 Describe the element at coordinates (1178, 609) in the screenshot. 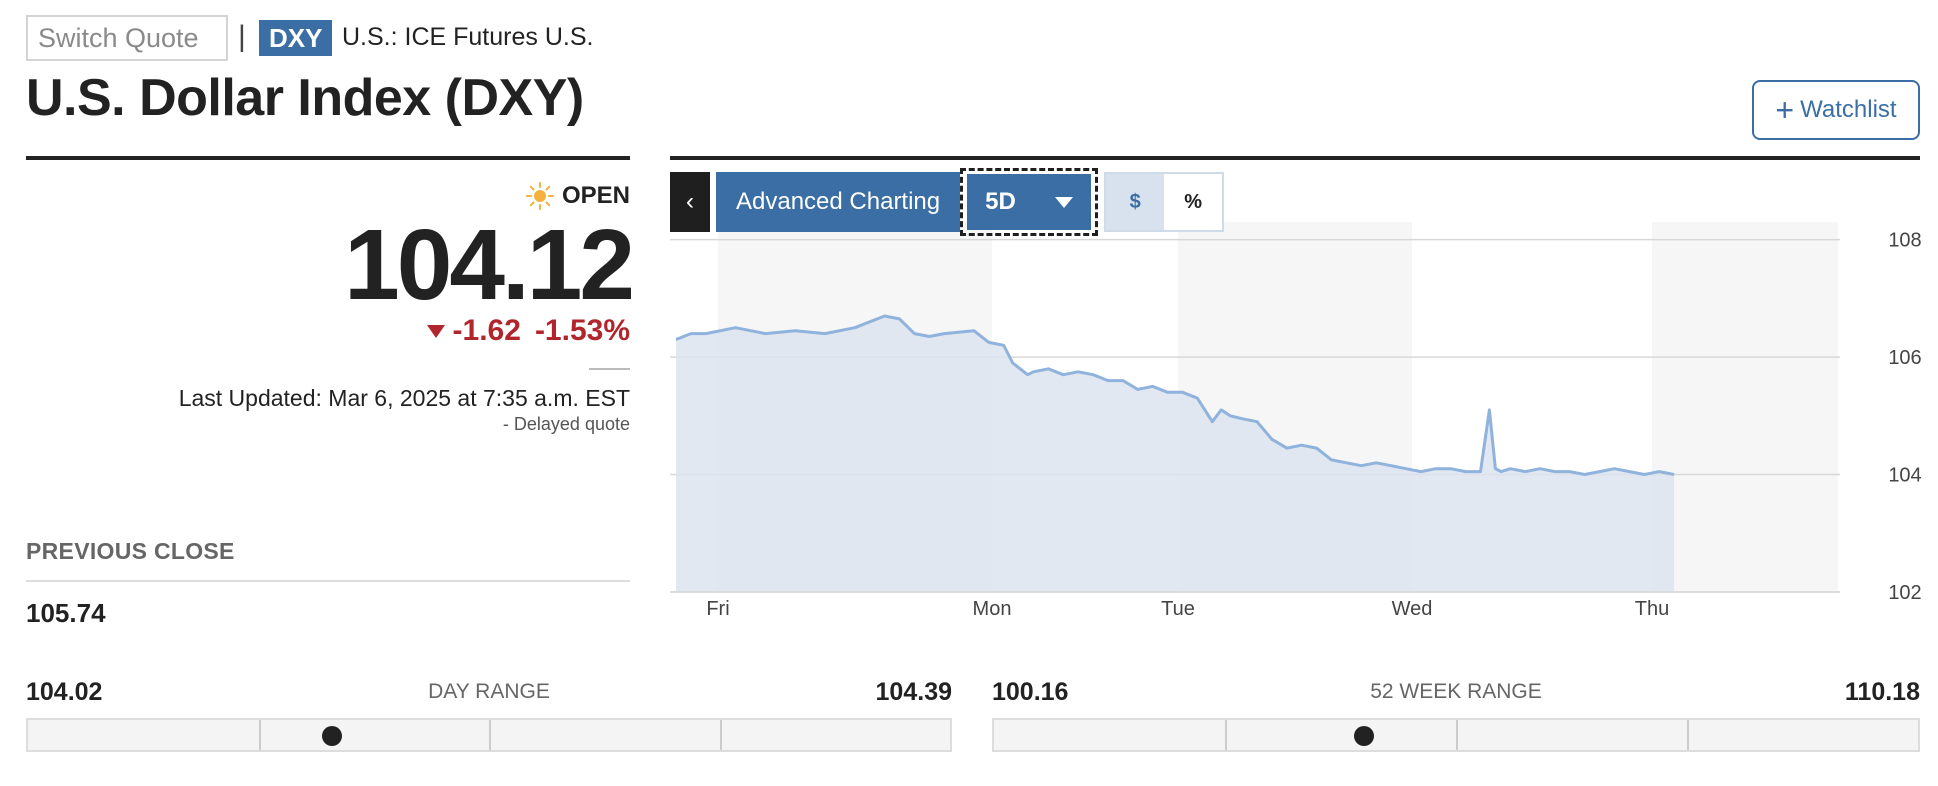

I see `x-tick-label: Tue` at that location.